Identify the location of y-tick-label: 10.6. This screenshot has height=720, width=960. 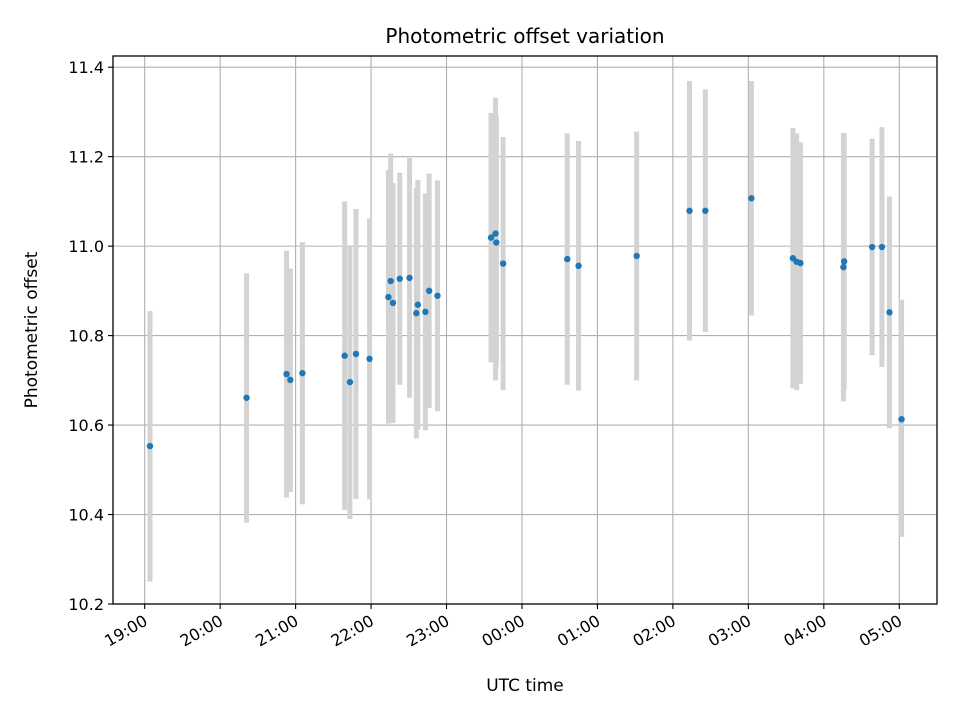
(86, 425).